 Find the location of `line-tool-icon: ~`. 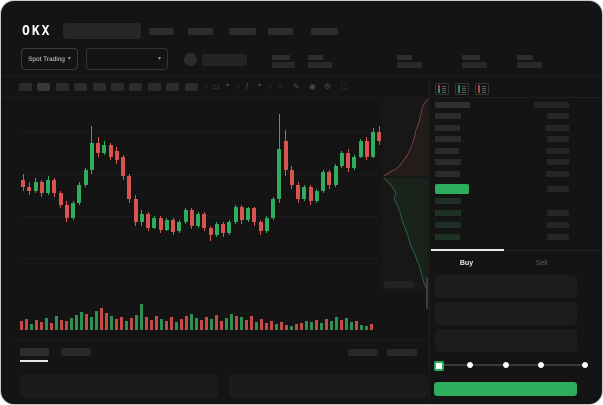

line-tool-icon: ~ is located at coordinates (280, 86).